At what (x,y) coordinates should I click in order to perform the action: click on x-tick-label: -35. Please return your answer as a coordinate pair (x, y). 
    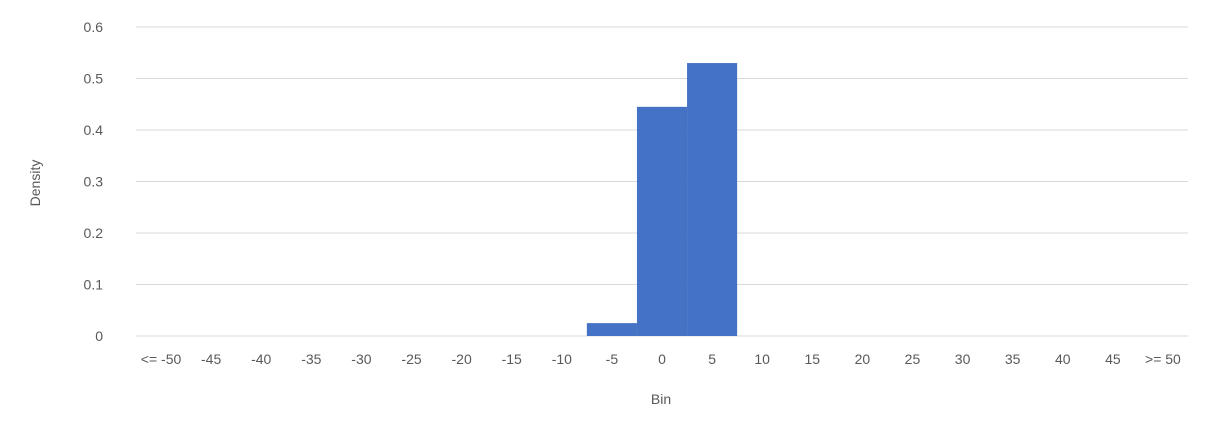
    Looking at the image, I should click on (311, 359).